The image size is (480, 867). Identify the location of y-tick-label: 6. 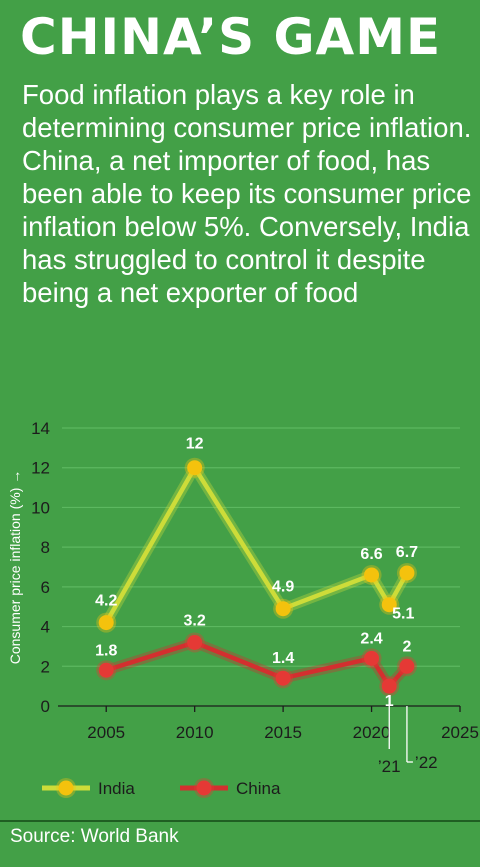
(45, 587).